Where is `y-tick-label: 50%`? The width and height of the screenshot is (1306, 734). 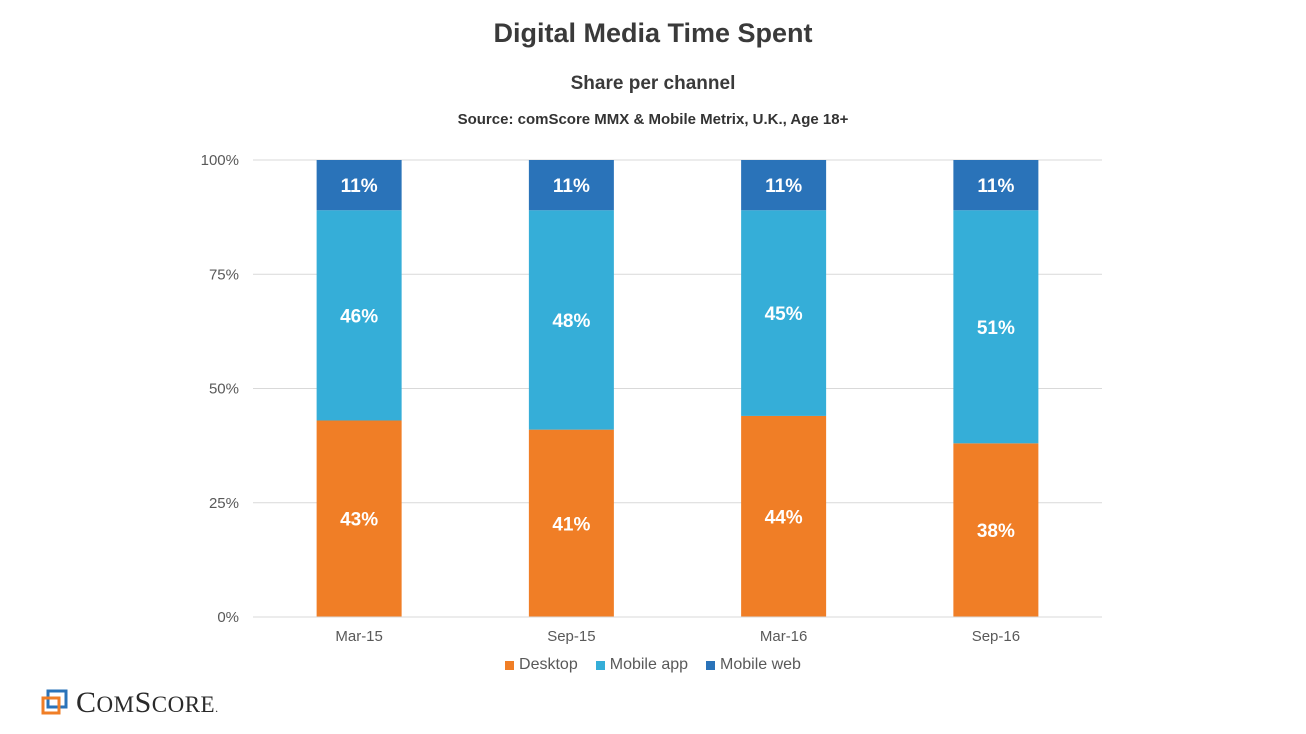 y-tick-label: 50% is located at coordinates (224, 389).